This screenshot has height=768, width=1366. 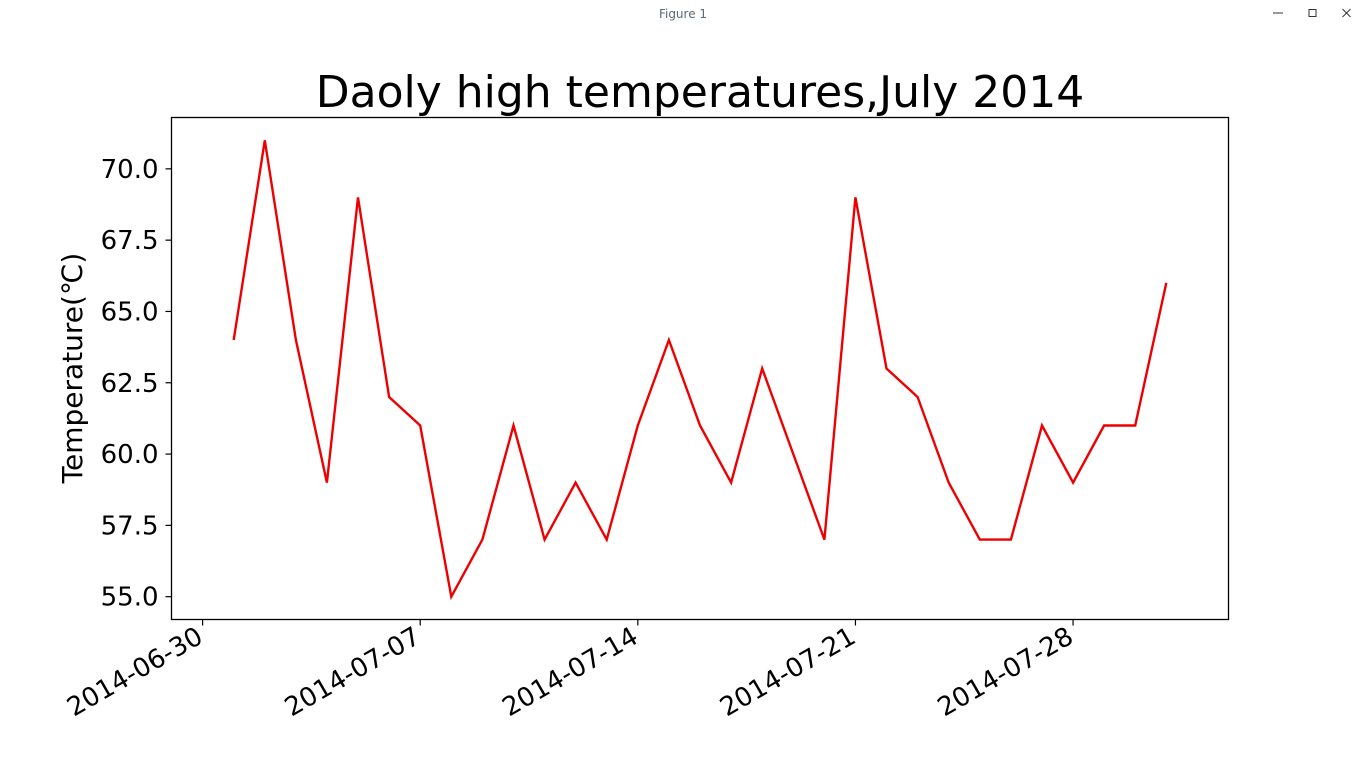 I want to click on y-tick-label: 70.0, so click(x=130, y=170).